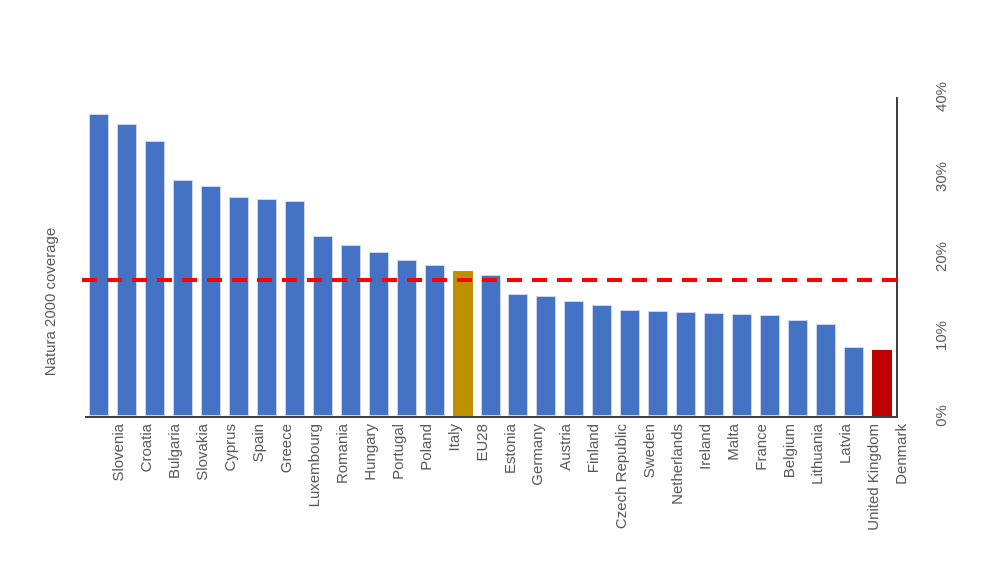 The image size is (1000, 563). Describe the element at coordinates (846, 444) in the screenshot. I see `category-label-latvia: Latvia` at that location.